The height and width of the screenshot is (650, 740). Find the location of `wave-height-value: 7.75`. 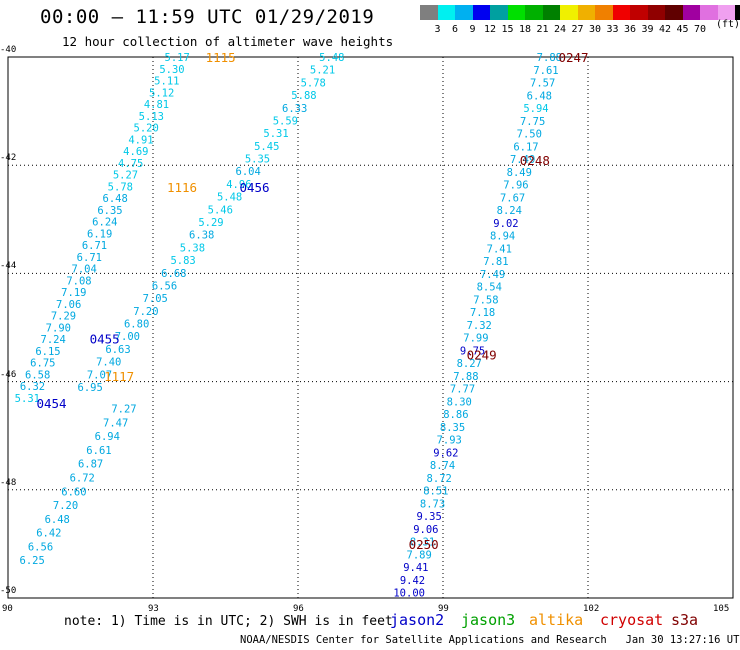

wave-height-value: 7.75 is located at coordinates (532, 122).